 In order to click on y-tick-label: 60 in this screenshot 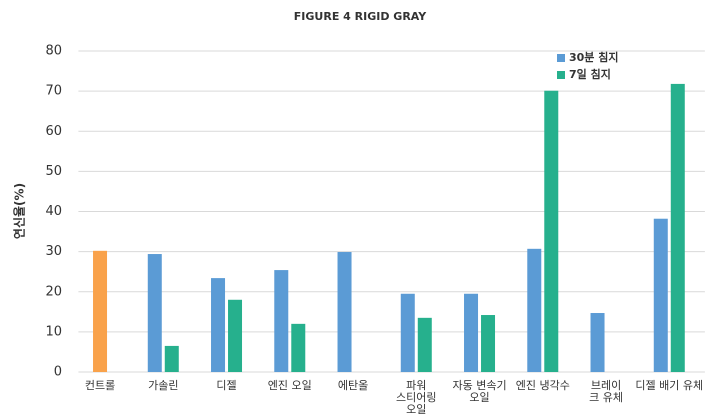, I will do `click(53, 131)`.